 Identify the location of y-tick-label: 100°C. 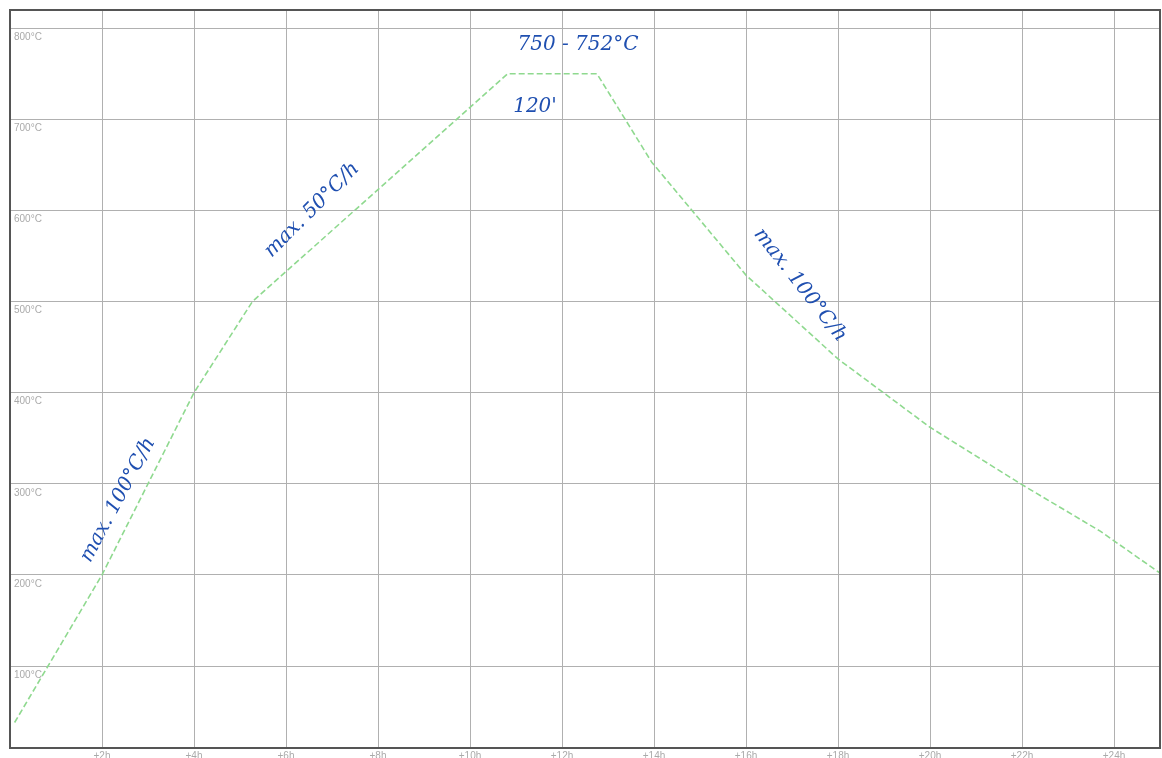
(28, 674).